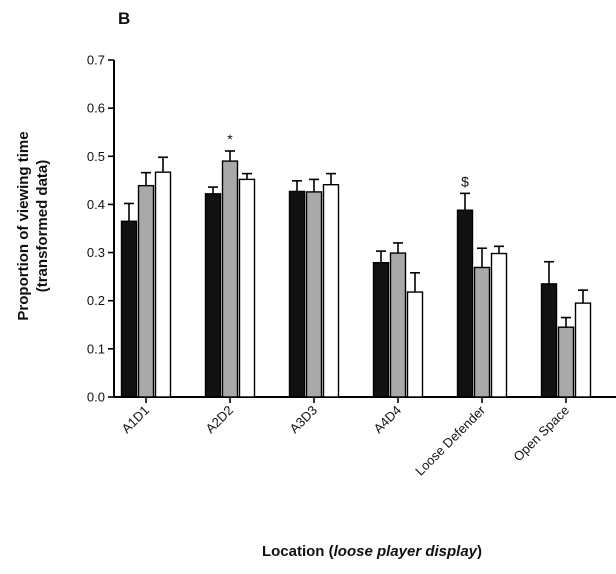 This screenshot has width=616, height=574. I want to click on y-tick-label: 0.7, so click(96, 60).